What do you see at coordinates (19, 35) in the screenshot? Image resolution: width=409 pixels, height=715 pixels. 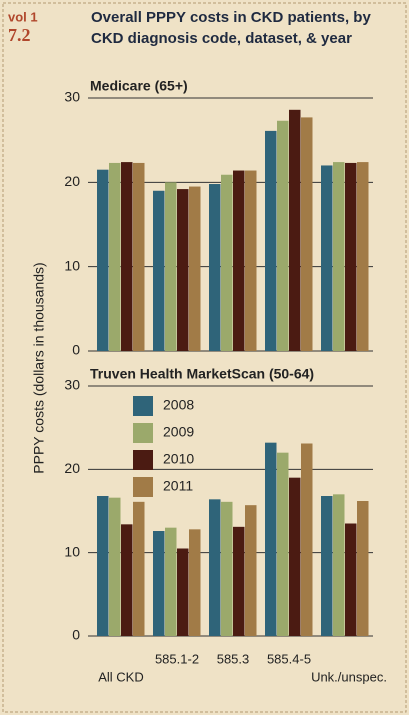 I see `figure-number: 7.2` at bounding box center [19, 35].